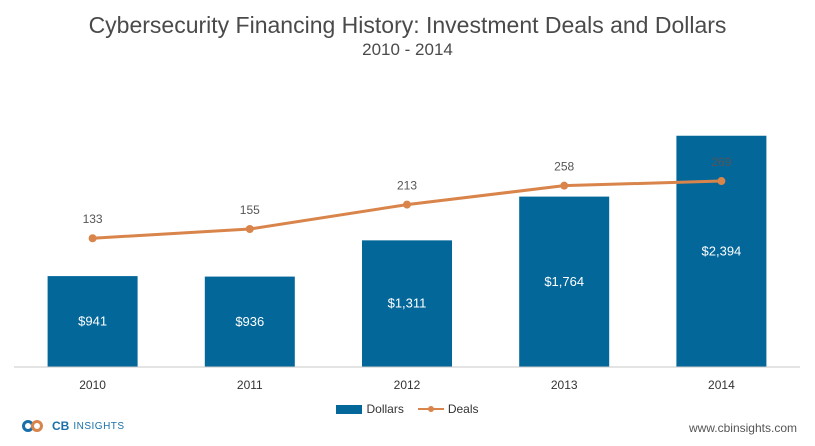 The width and height of the screenshot is (815, 446). What do you see at coordinates (349, 409) in the screenshot?
I see `legend-swatch-dollars` at bounding box center [349, 409].